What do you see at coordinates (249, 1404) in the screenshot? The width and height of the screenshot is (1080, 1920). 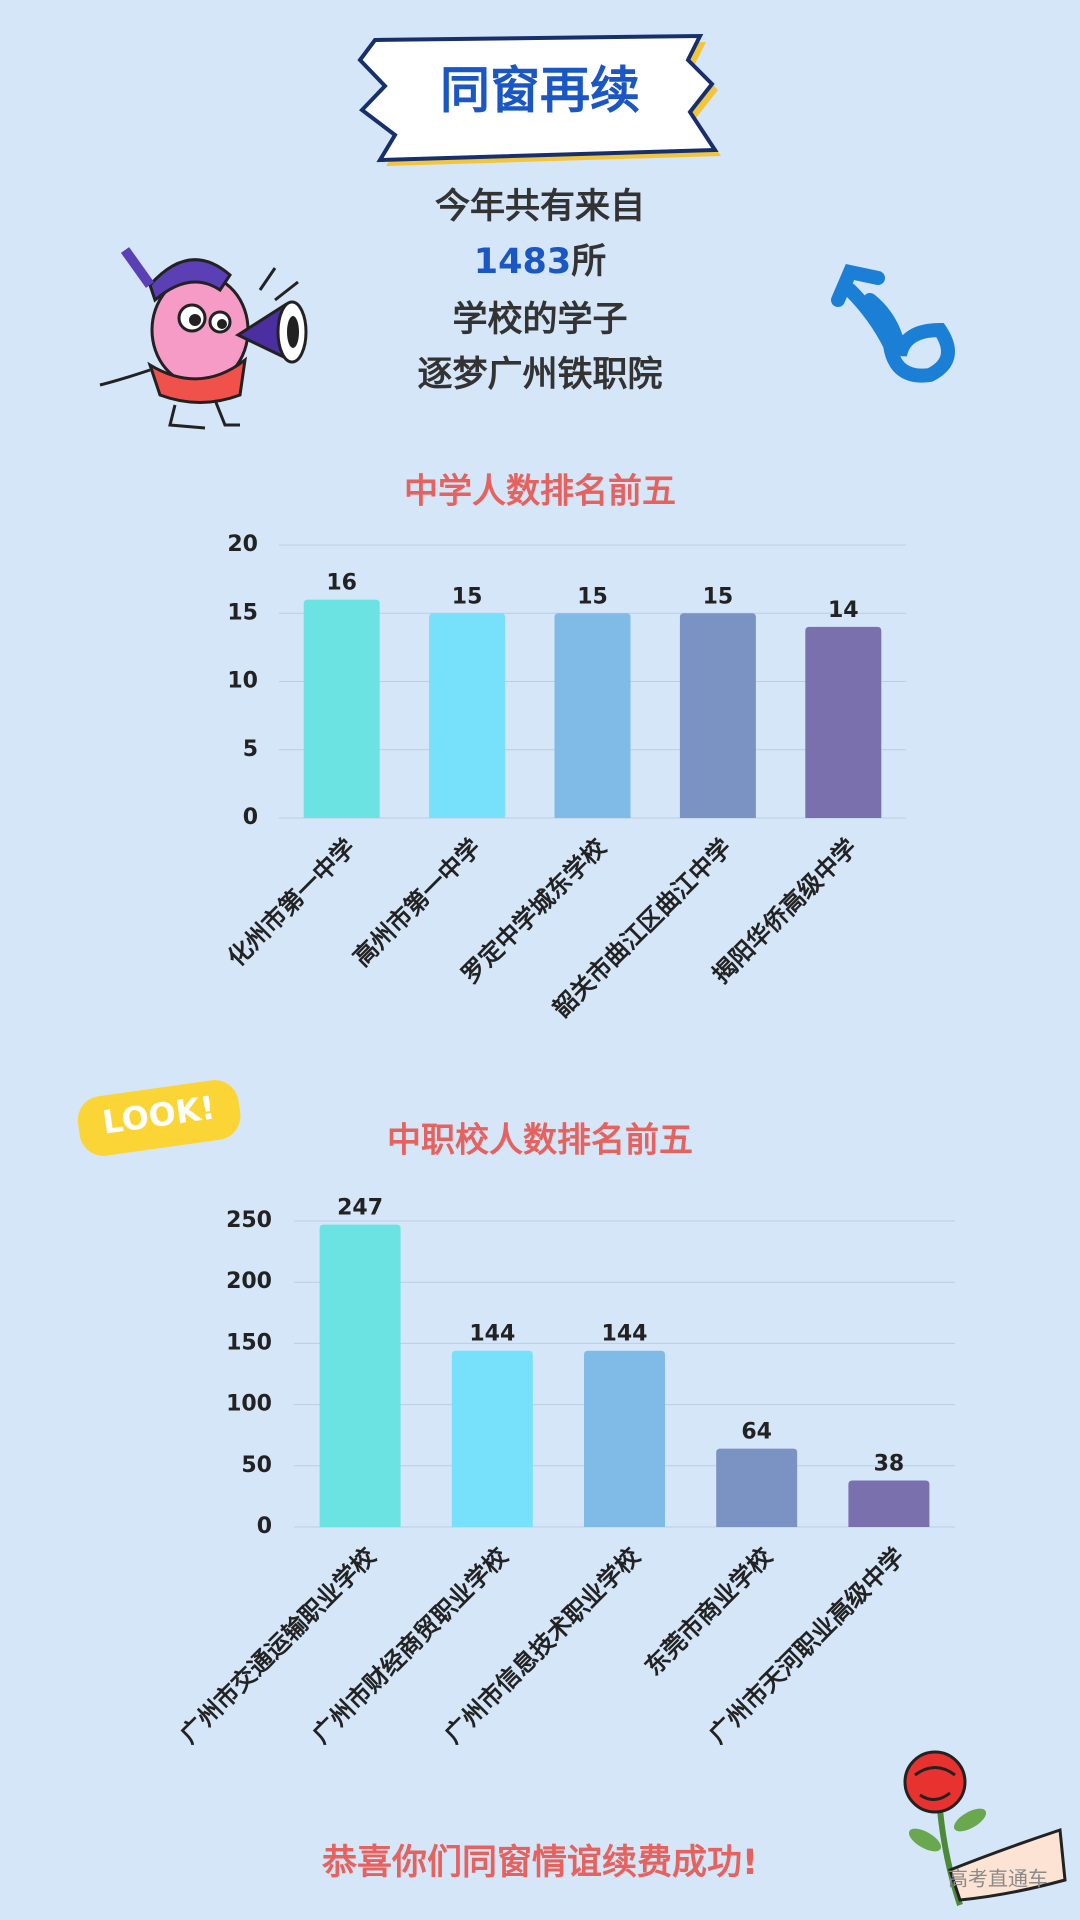 I see `y-tick-label: 100` at bounding box center [249, 1404].